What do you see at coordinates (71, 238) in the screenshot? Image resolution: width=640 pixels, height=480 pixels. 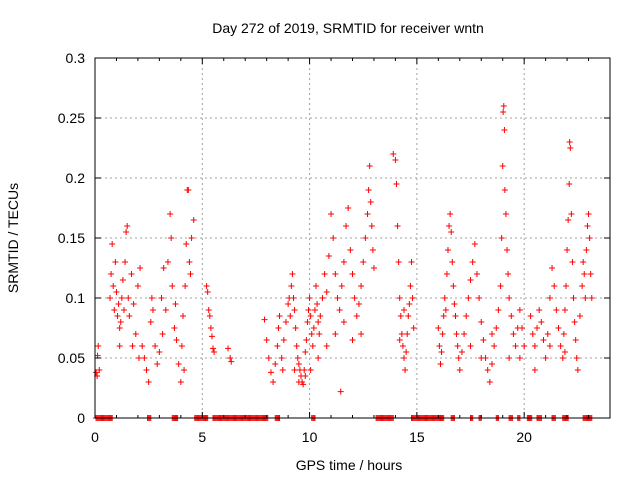 I see `y-tick-label: 0.15` at bounding box center [71, 238].